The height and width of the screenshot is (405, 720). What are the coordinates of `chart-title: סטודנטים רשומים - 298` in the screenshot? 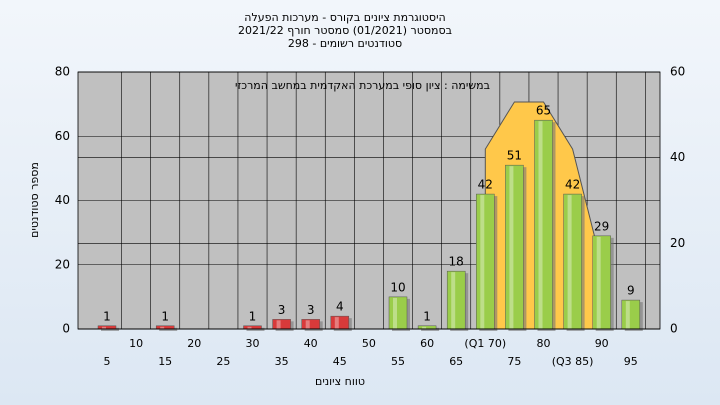 It's located at (345, 43).